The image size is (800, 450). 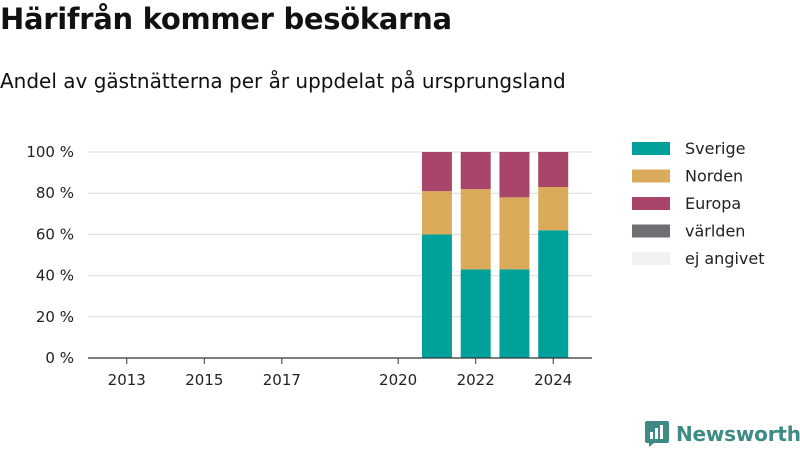 What do you see at coordinates (495, 255) in the screenshot?
I see `bars` at bounding box center [495, 255].